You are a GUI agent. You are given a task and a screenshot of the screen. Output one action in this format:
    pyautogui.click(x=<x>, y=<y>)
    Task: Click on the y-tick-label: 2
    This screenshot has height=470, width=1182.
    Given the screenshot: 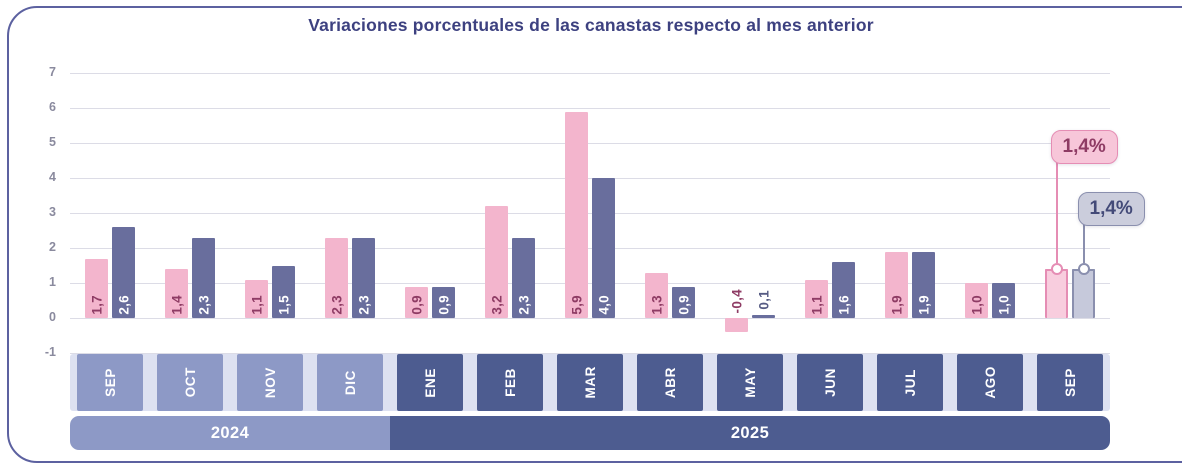 What is the action you would take?
    pyautogui.click(x=52, y=247)
    